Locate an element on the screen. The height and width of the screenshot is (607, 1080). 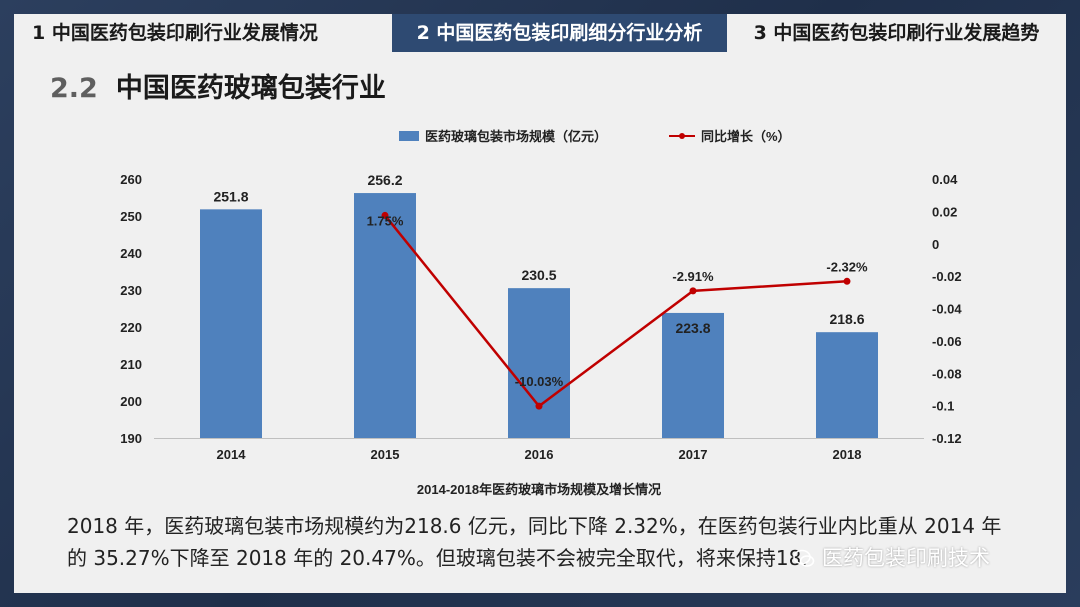
section-title: 2.2 中国医药玻璃包装行业 is located at coordinates (218, 85).